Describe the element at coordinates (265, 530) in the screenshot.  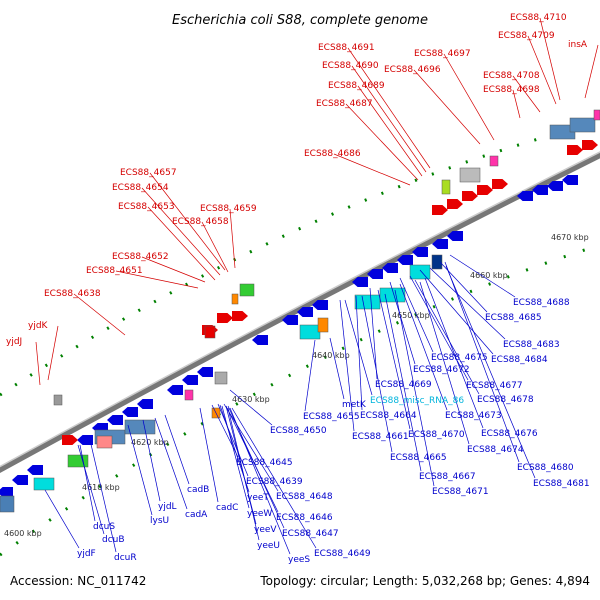
I see `gene-label: yeeV` at that location.